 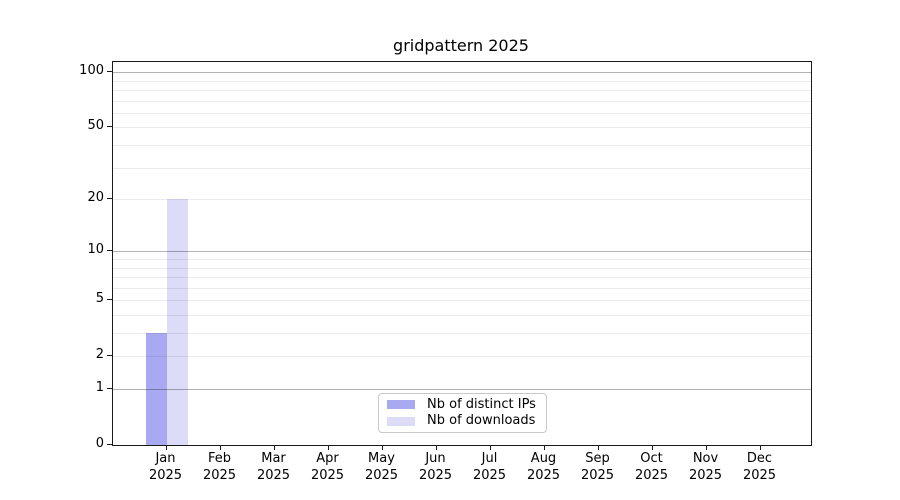 I want to click on legend-swatch-downloads-icon, so click(x=401, y=421).